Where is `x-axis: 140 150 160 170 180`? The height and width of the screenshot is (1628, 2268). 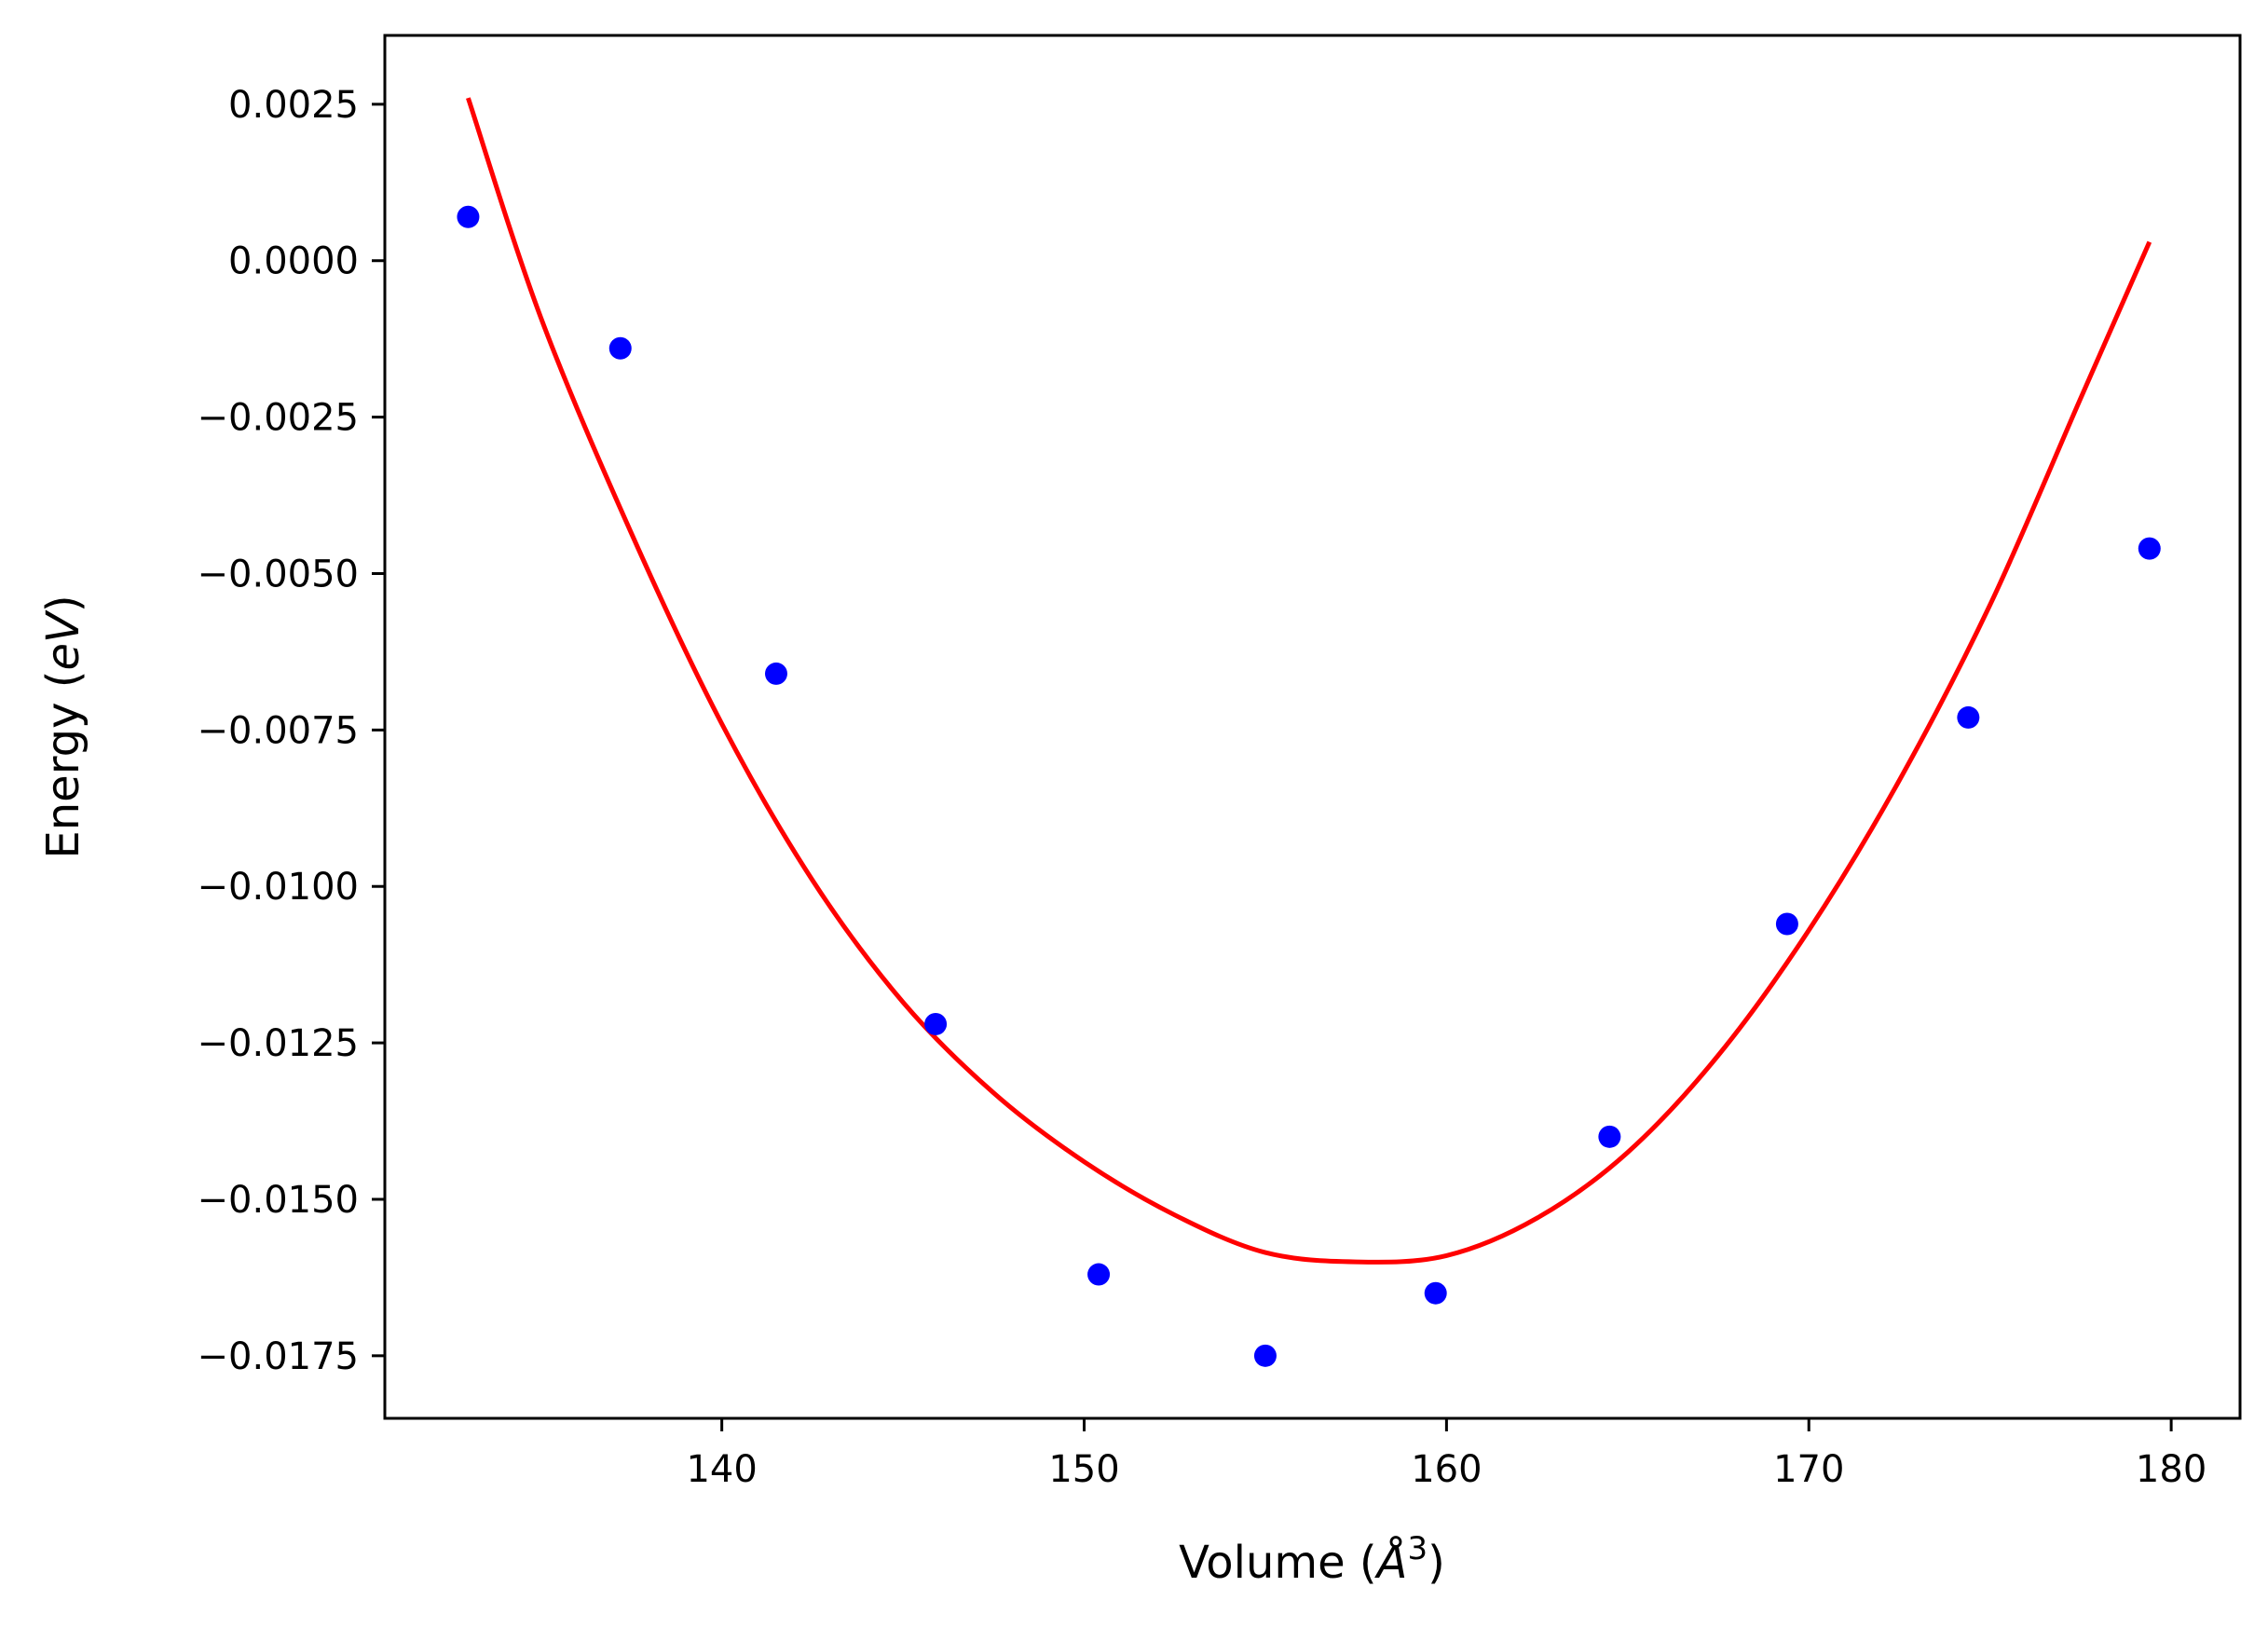 x-axis: 140 150 160 170 180 is located at coordinates (1446, 1454).